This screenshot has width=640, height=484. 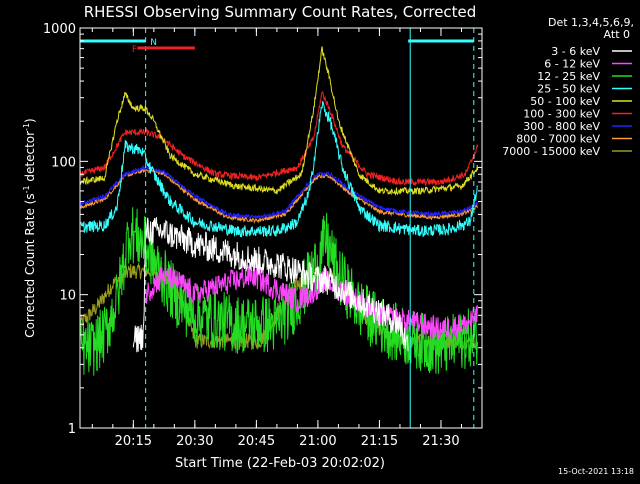 What do you see at coordinates (270, 285) in the screenshot?
I see `series-3to6kev` at bounding box center [270, 285].